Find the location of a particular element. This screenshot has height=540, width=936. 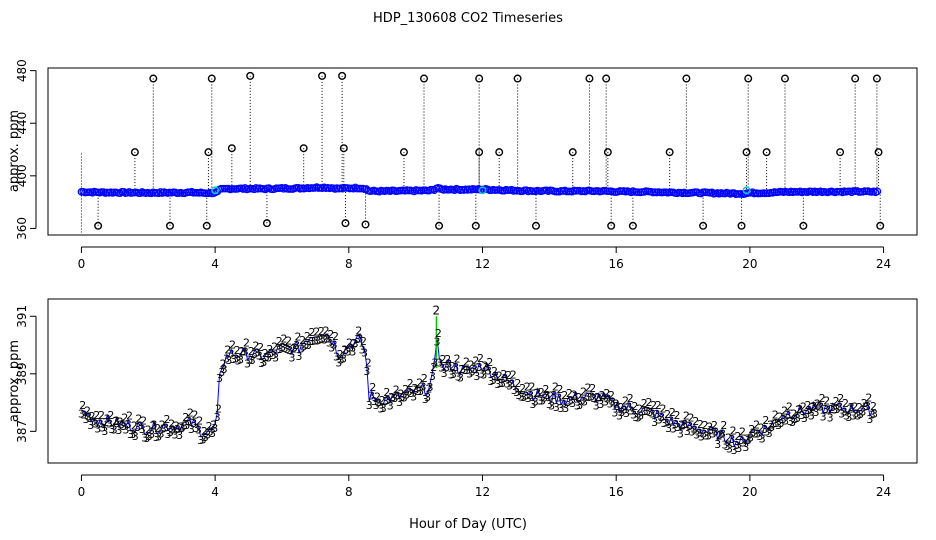

top-baseline-point is located at coordinates (120, 193).